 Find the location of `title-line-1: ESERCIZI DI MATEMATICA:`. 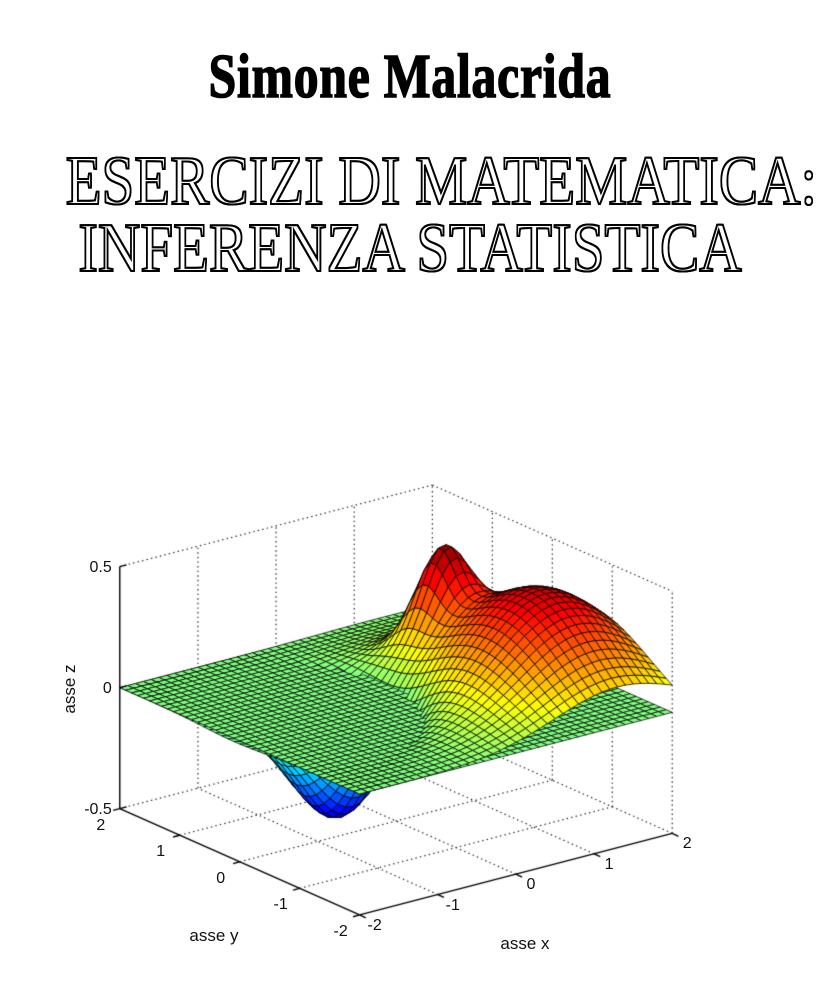

title-line-1: ESERCIZI DI MATEMATICA: is located at coordinates (441, 181).